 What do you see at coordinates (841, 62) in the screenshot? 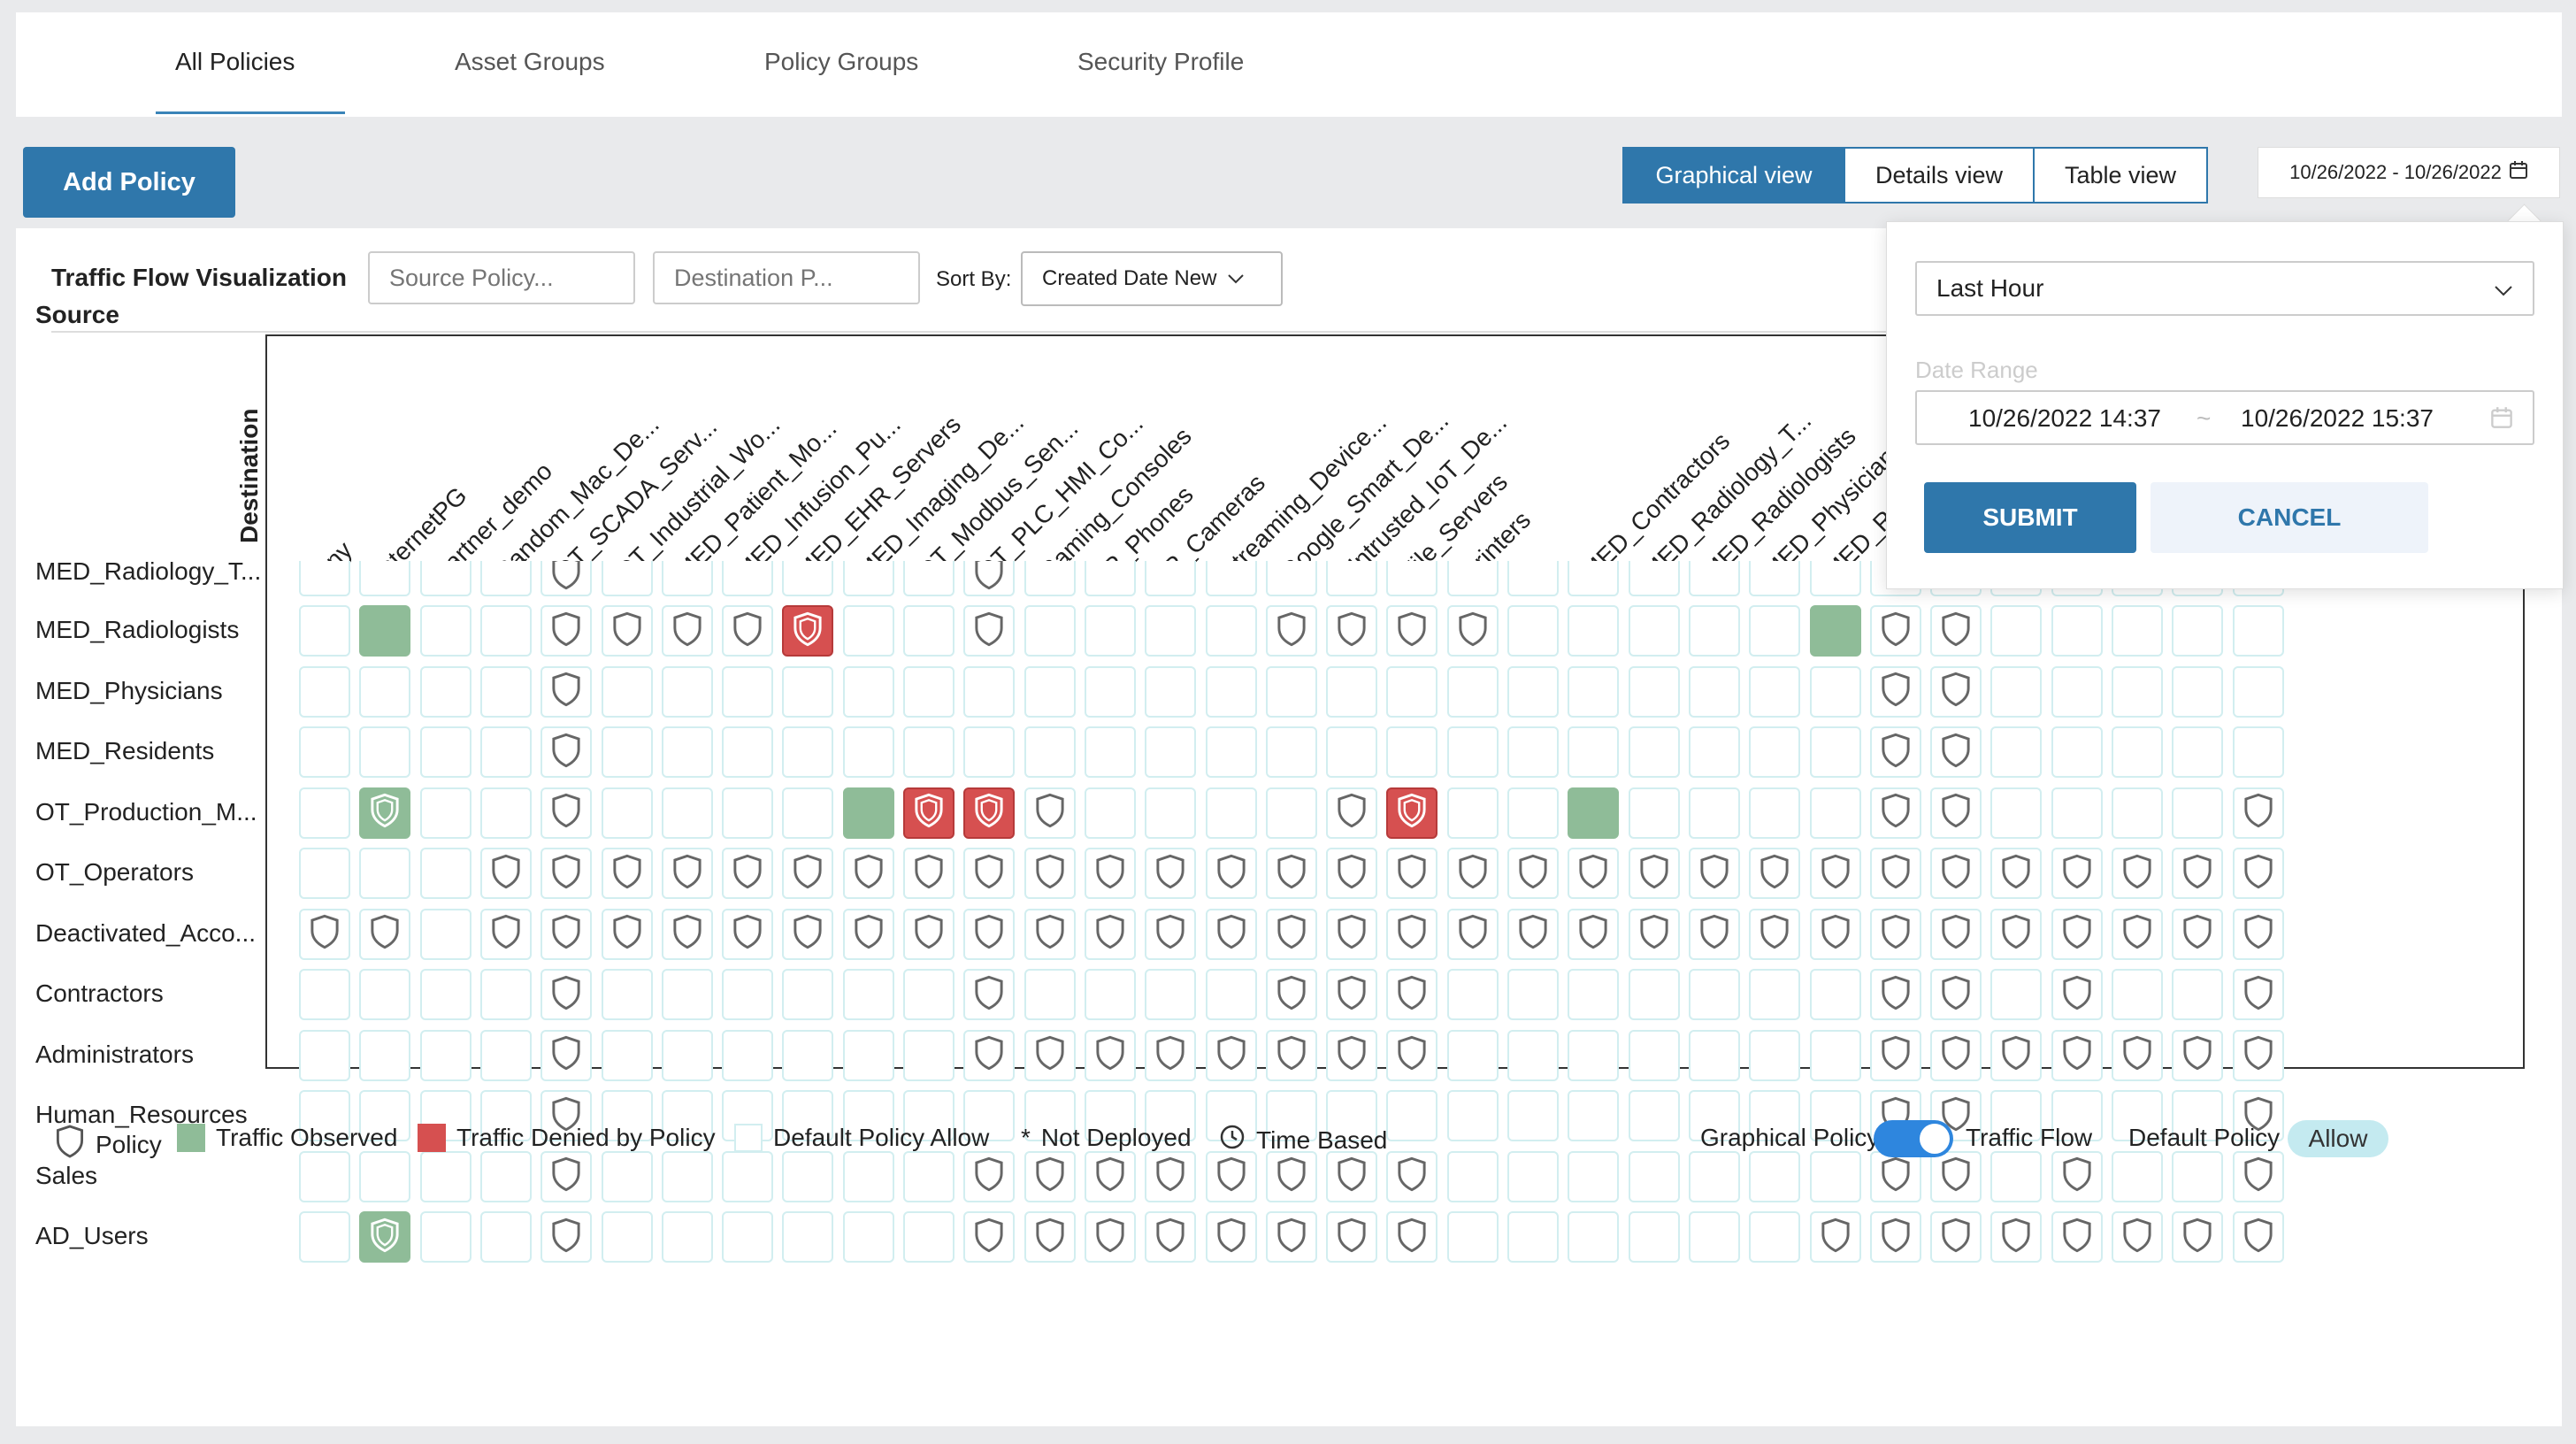
I see `tab-policy-groups: Policy Groups` at bounding box center [841, 62].